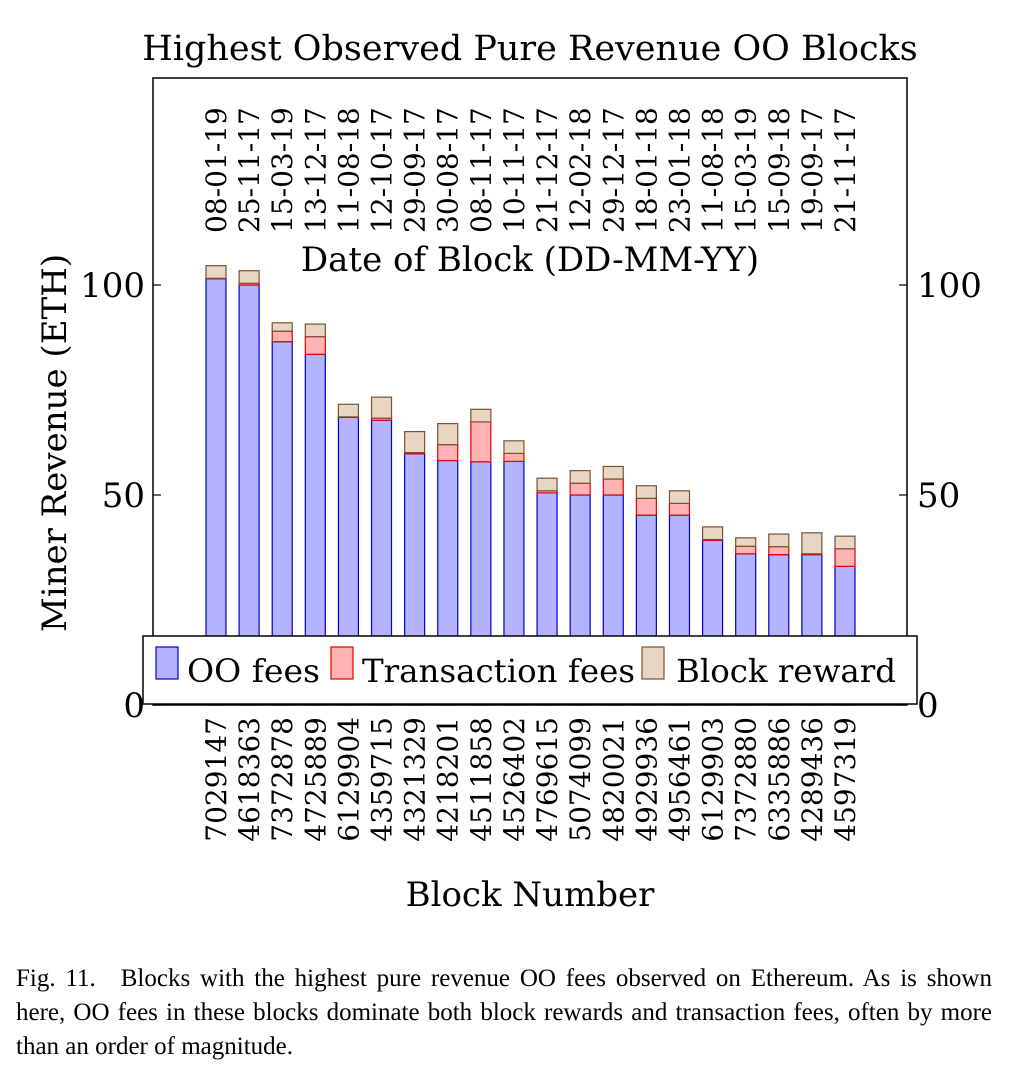 The height and width of the screenshot is (1084, 1016). Describe the element at coordinates (812, 170) in the screenshot. I see `x2-tick-label-date: 19-09-17` at that location.